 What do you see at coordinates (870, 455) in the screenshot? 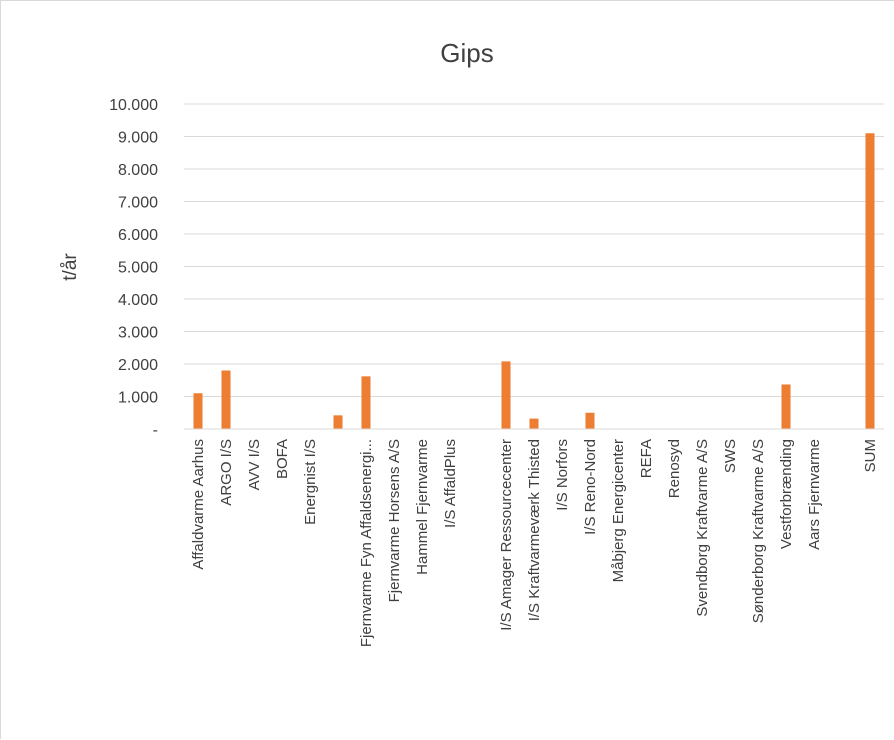
I see `x-tick-label: SUM` at bounding box center [870, 455].